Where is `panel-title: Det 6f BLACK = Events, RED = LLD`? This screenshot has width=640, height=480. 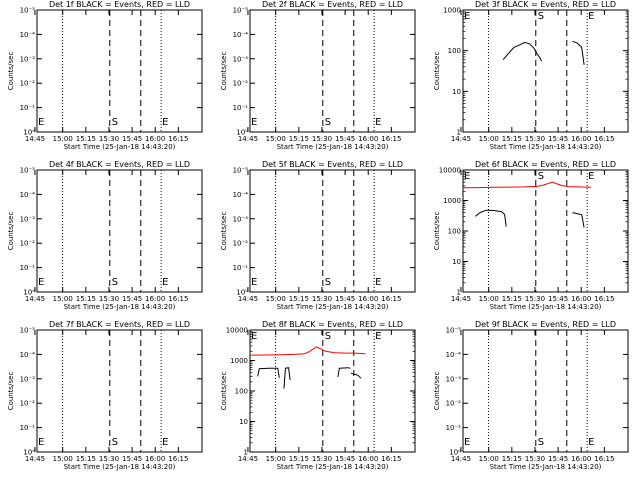 panel-title: Det 6f BLACK = Events, RED = LLD is located at coordinates (545, 164).